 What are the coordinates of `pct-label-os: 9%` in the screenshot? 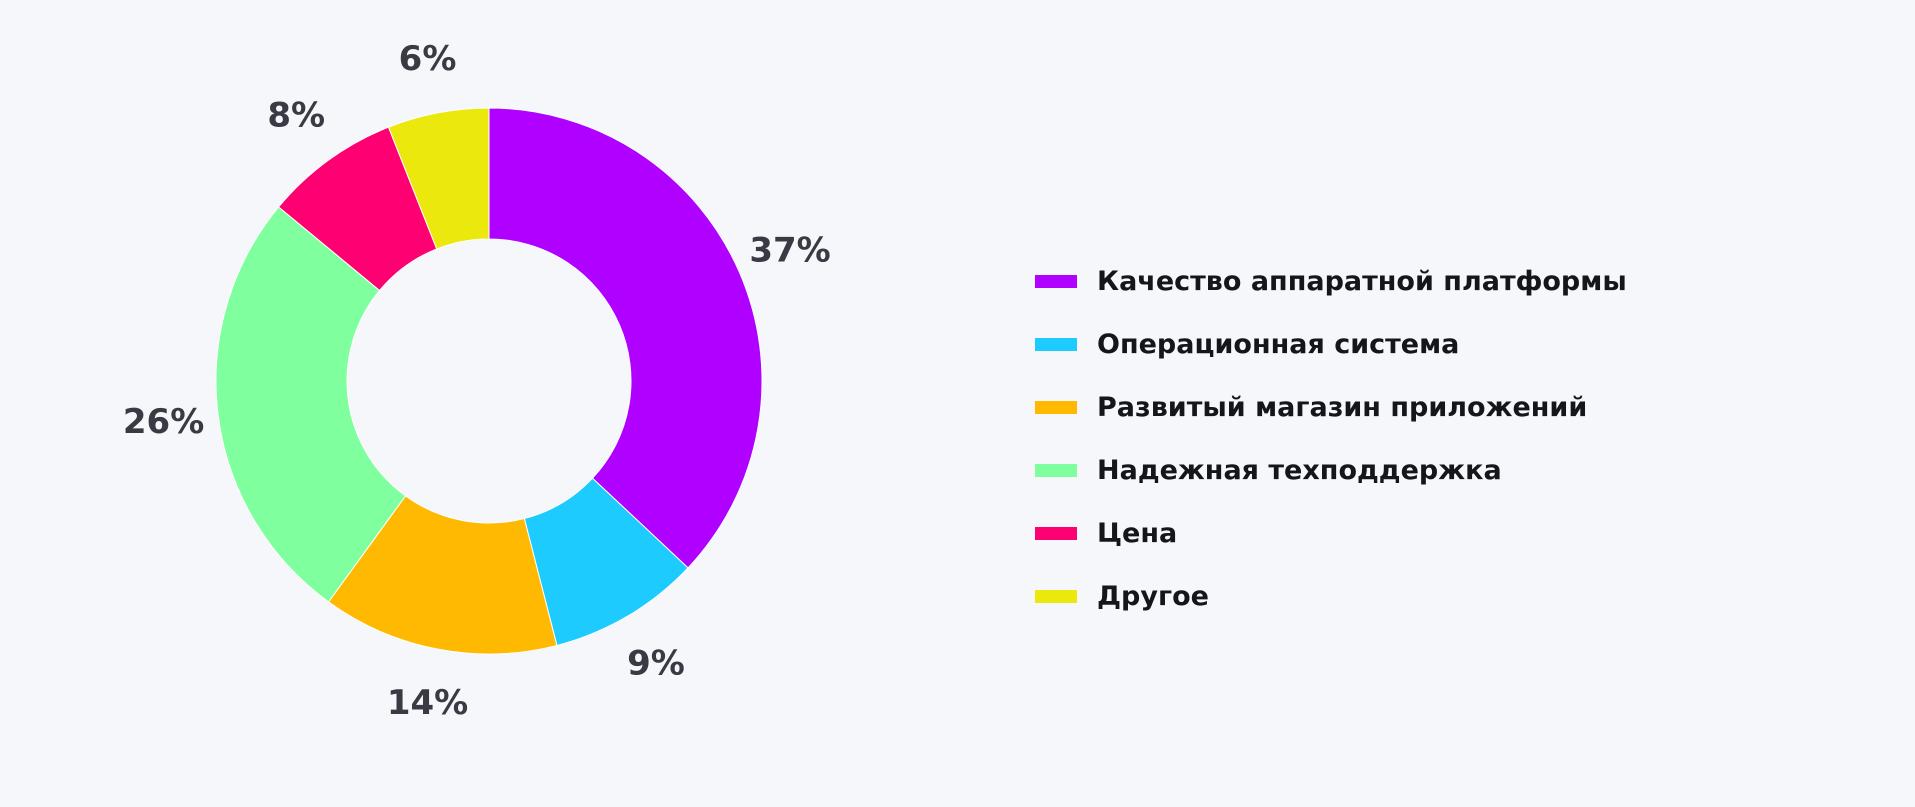 It's located at (656, 663).